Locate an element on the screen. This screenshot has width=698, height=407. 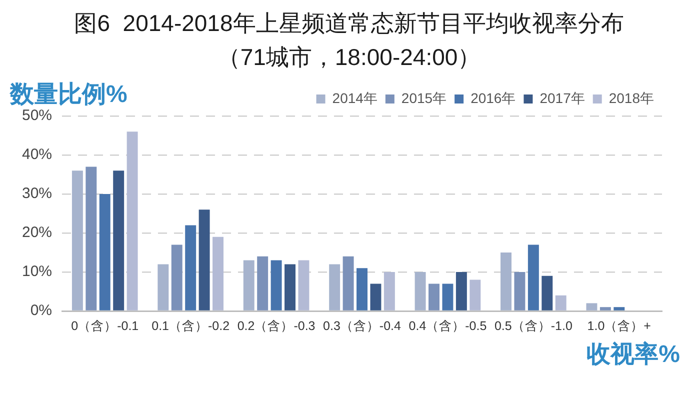
legend-label: 2017年 is located at coordinates (562, 98).